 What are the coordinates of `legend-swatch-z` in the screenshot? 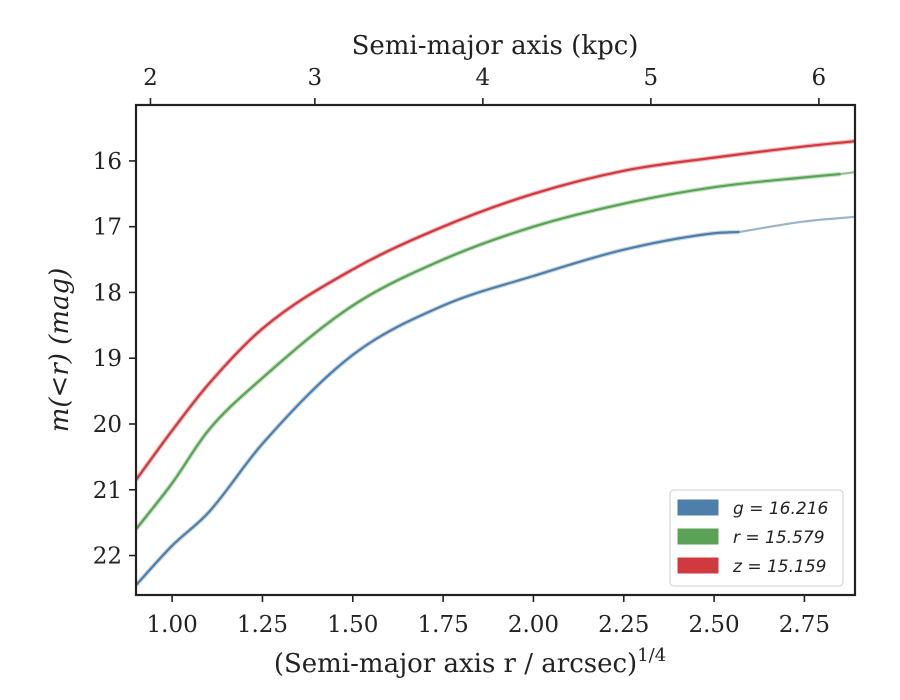 It's located at (698, 565).